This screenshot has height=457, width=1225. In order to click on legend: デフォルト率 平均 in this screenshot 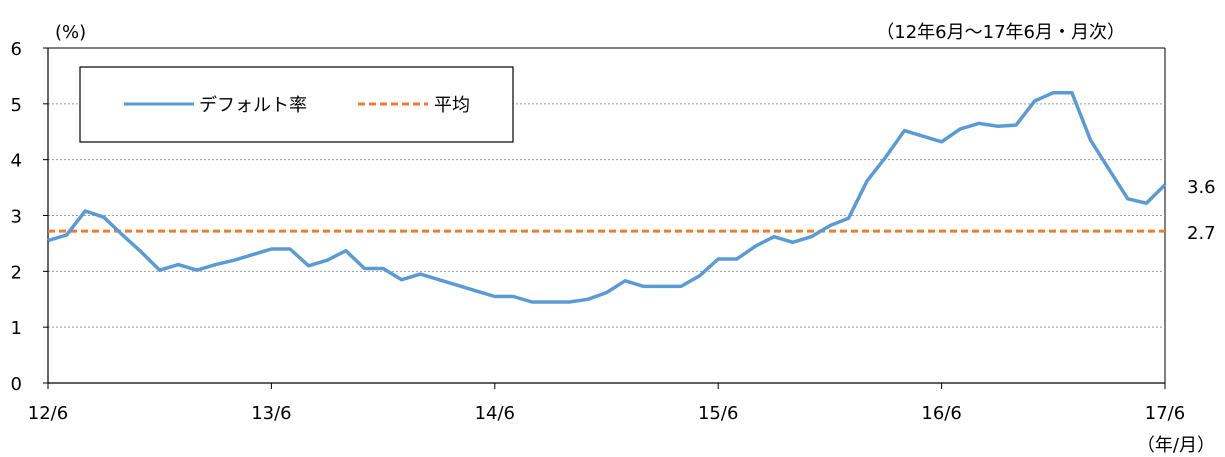, I will do `click(296, 104)`.